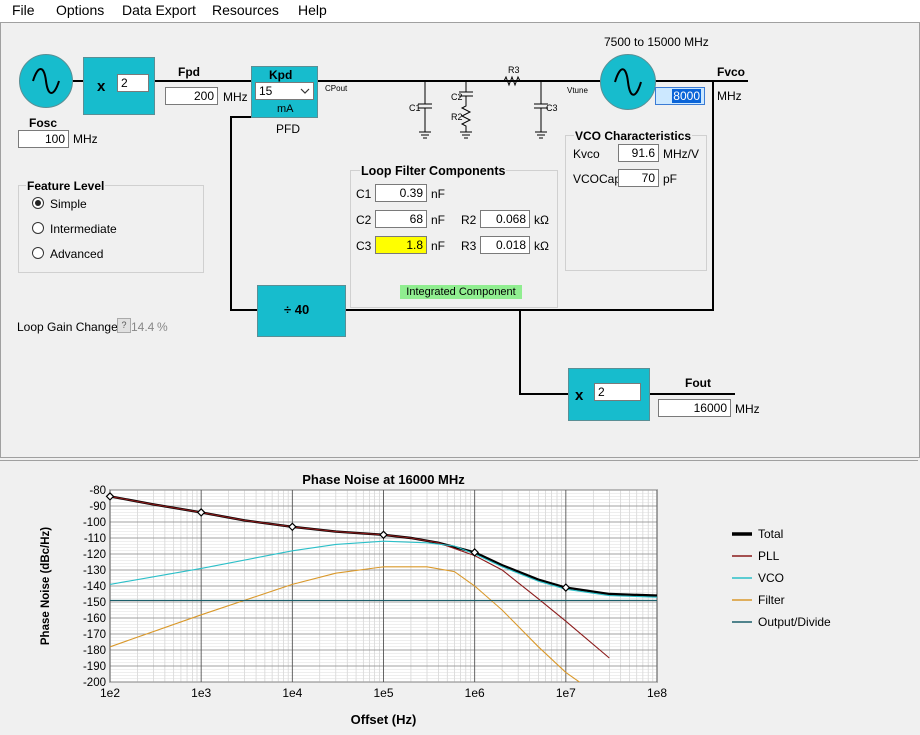  Describe the element at coordinates (94, 523) in the screenshot. I see `y-tick-label: -100` at that location.